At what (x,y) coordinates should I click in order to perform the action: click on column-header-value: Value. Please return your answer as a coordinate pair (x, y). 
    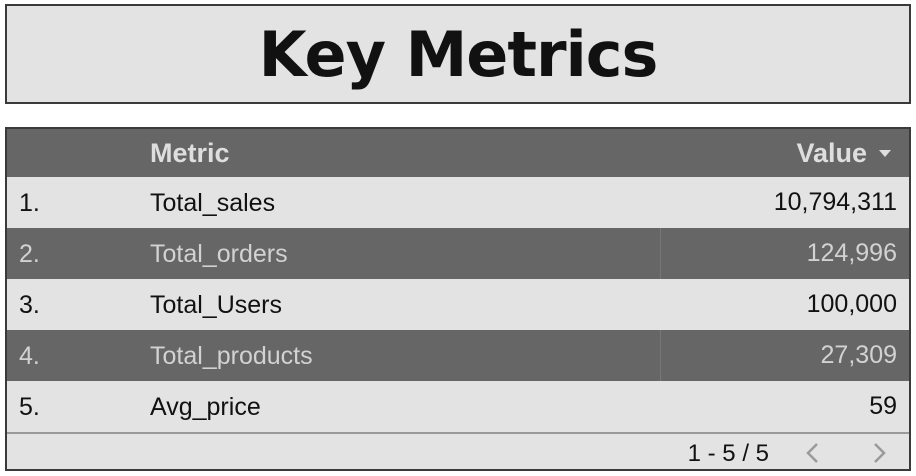
    Looking at the image, I should click on (843, 153).